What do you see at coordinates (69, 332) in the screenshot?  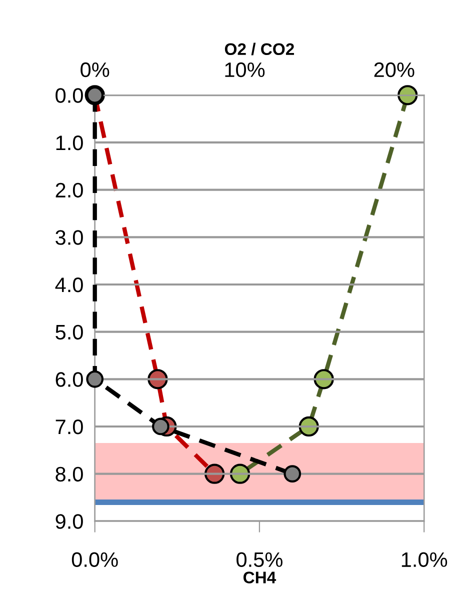 I see `y-tick-label: 5.0` at bounding box center [69, 332].